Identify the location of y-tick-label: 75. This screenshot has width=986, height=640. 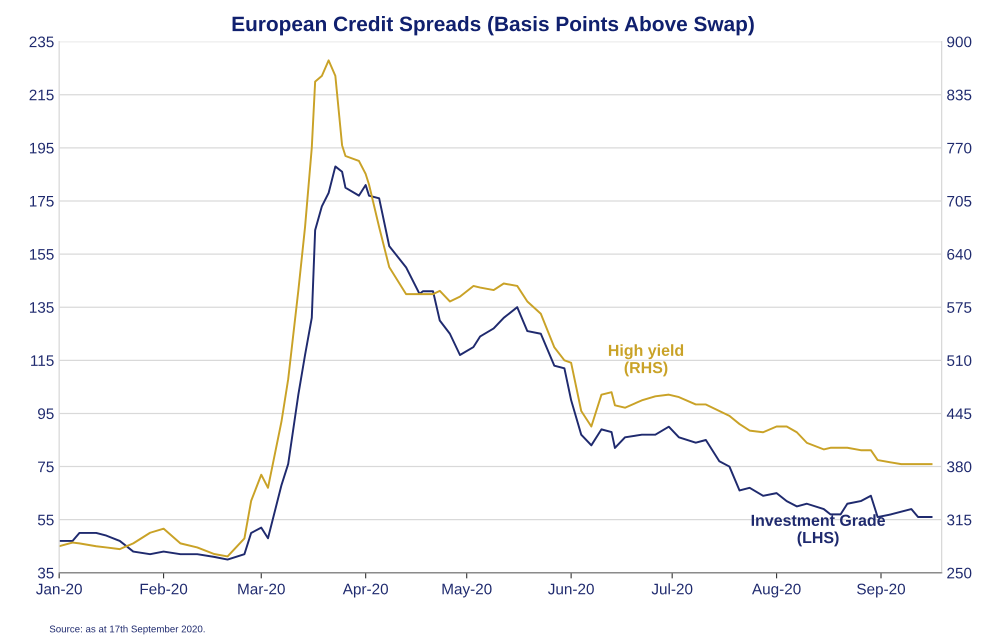
(46, 467).